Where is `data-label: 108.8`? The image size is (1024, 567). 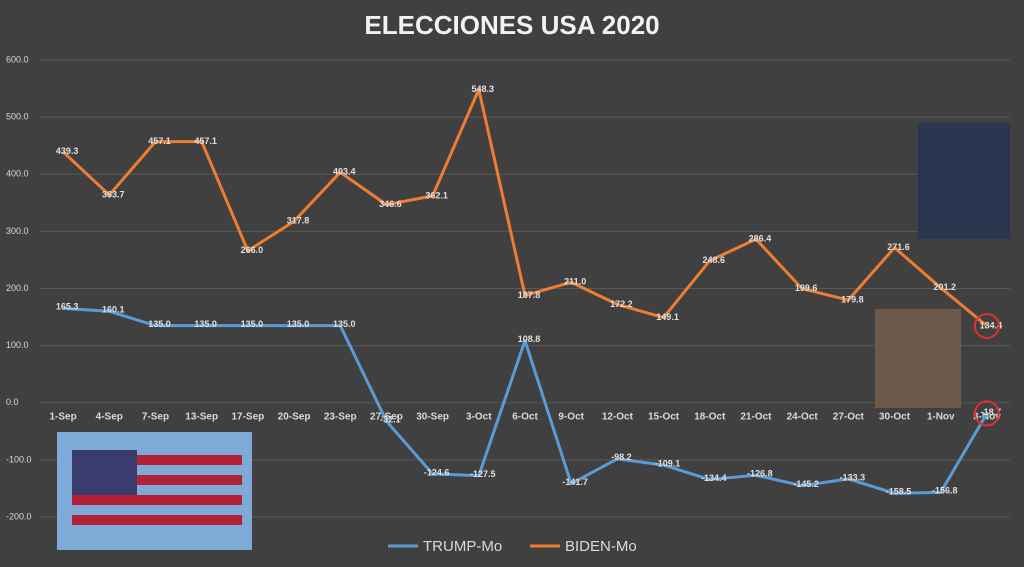 data-label: 108.8 is located at coordinates (529, 339).